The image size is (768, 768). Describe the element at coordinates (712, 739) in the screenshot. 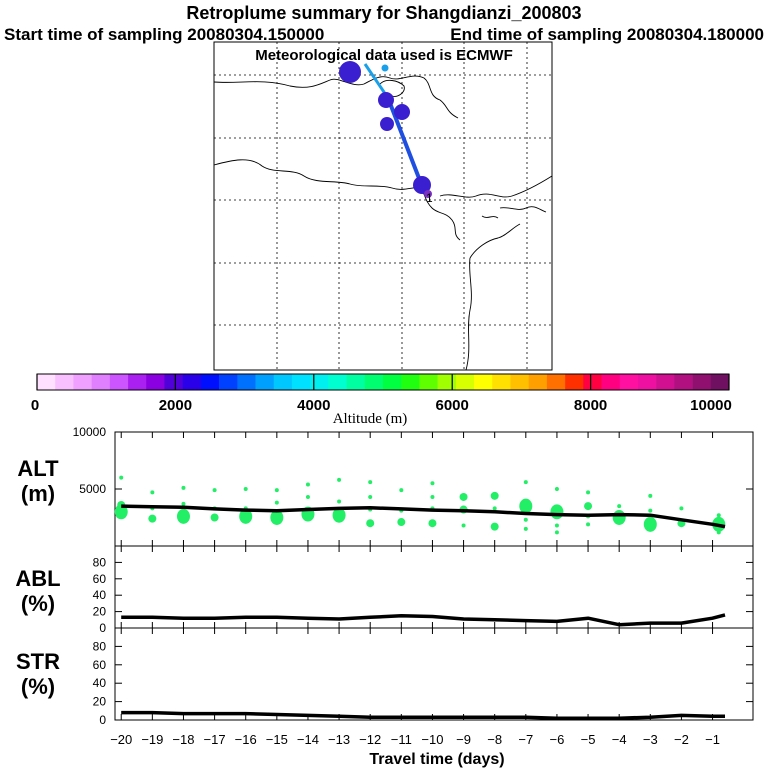

I see `x-tick-label: −1` at that location.